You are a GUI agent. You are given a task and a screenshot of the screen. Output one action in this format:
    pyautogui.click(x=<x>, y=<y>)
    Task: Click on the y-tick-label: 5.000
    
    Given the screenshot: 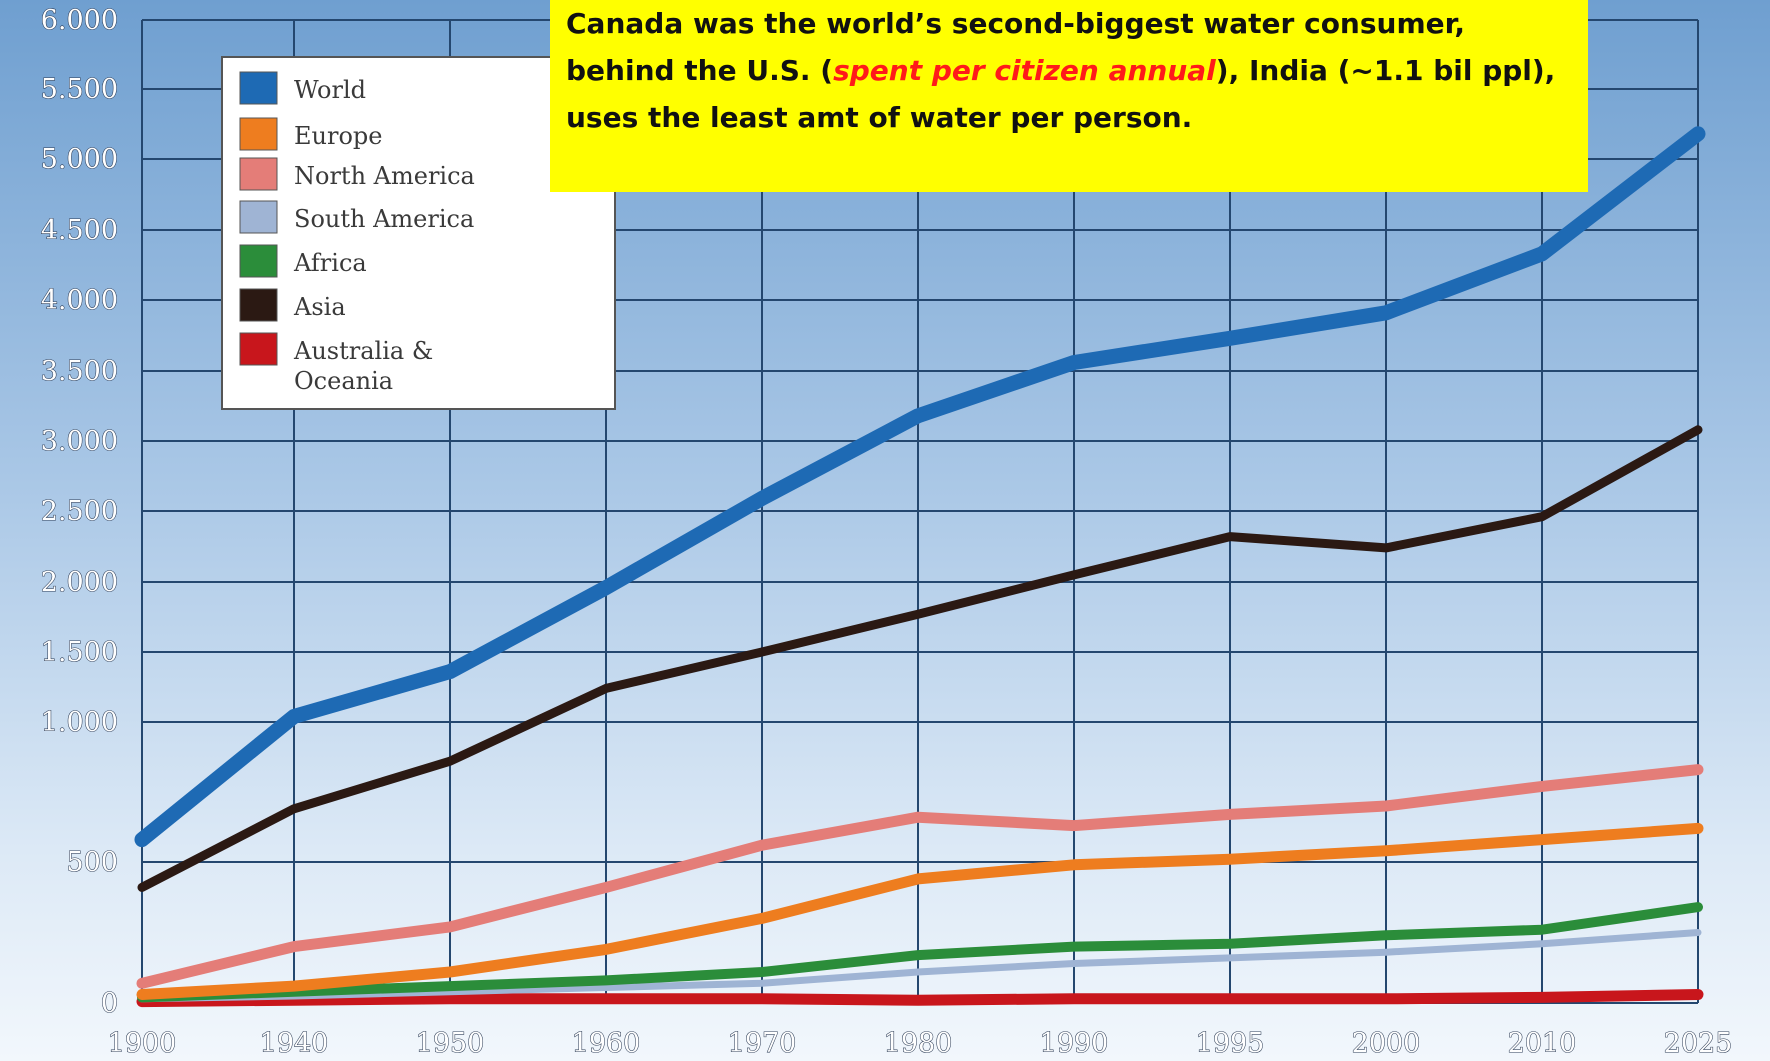 What is the action you would take?
    pyautogui.click(x=79, y=159)
    